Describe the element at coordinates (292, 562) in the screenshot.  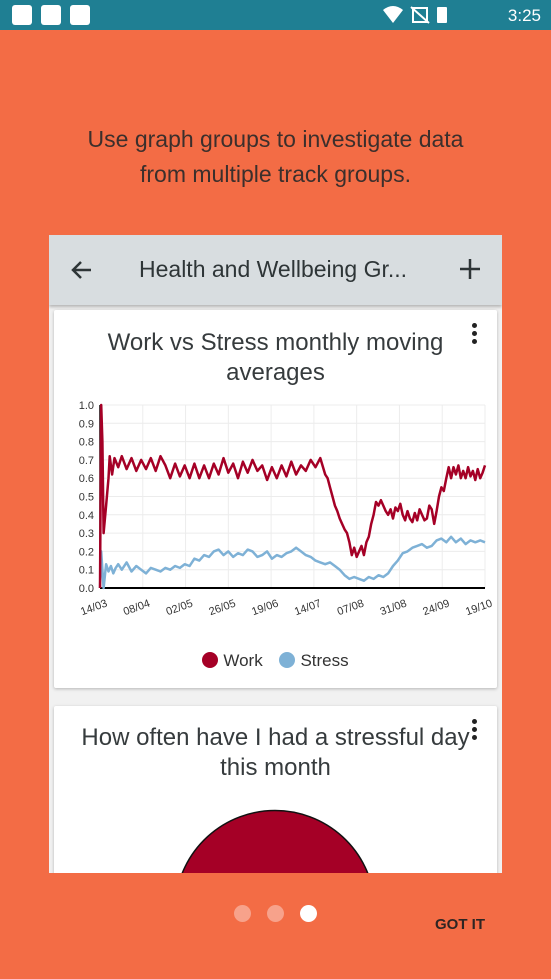
I see `series-line-stress` at that location.